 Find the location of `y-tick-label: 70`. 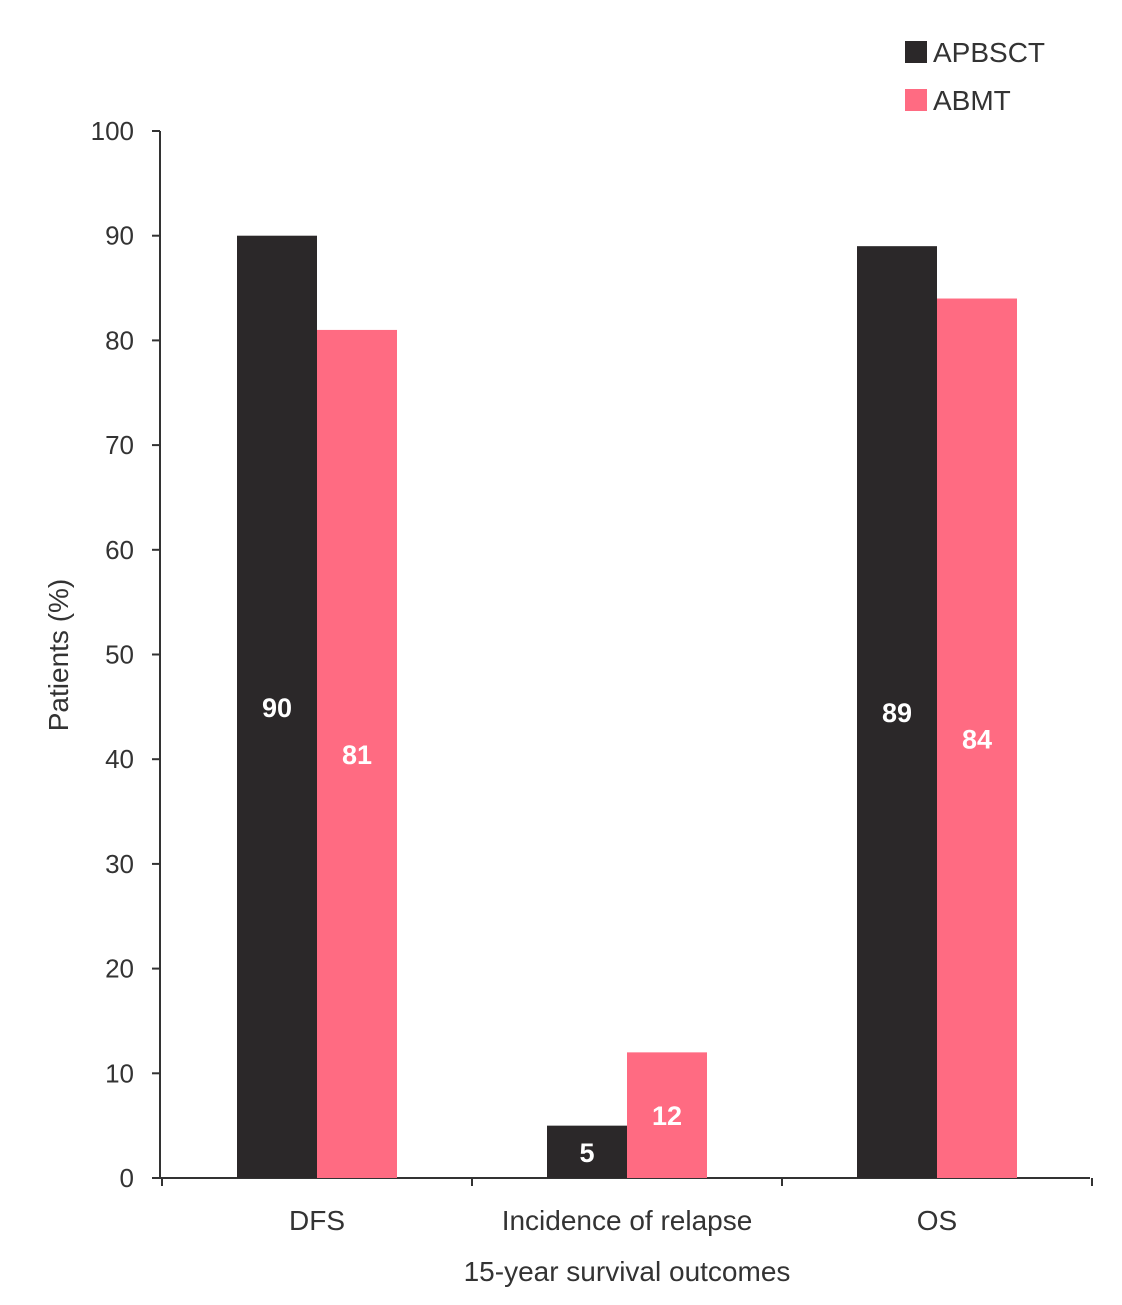

y-tick-label: 70 is located at coordinates (119, 445).